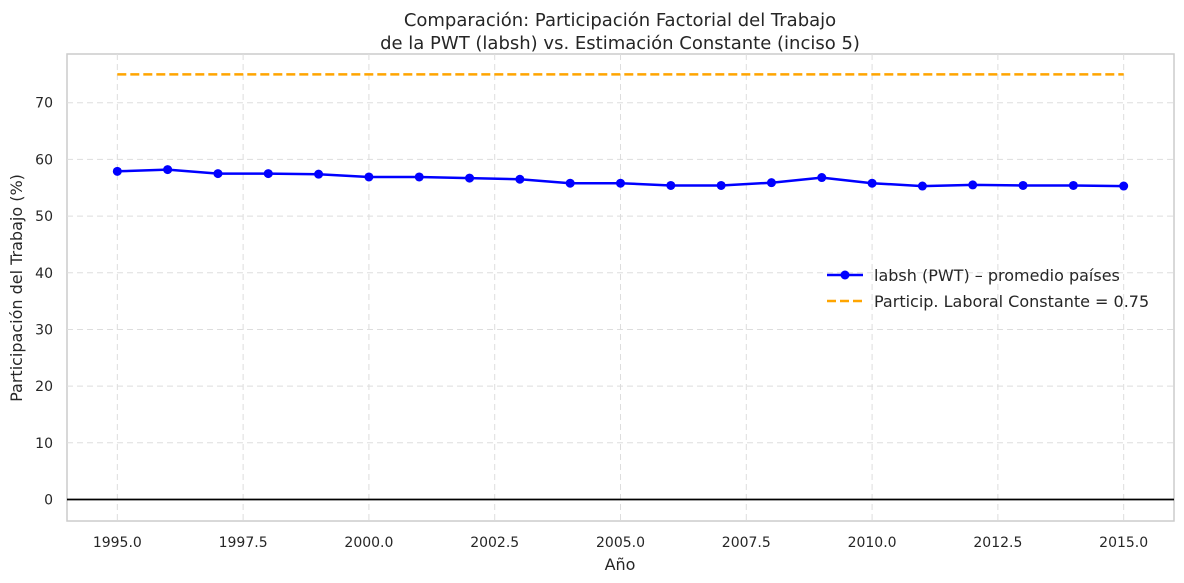 The width and height of the screenshot is (1184, 583). Describe the element at coordinates (44, 444) in the screenshot. I see `y-tick-label: 10` at that location.